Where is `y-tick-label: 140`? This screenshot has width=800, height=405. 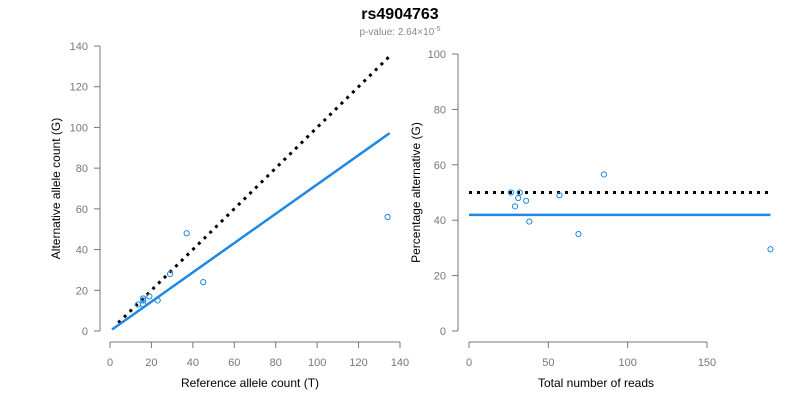
y-tick-label: 140 is located at coordinates (79, 47).